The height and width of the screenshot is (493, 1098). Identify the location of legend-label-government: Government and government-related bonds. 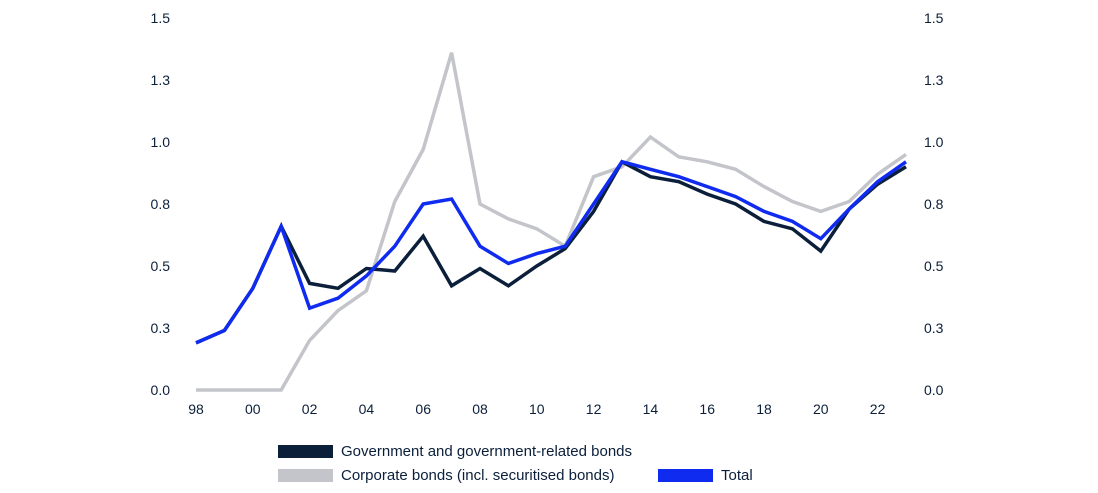
(487, 451).